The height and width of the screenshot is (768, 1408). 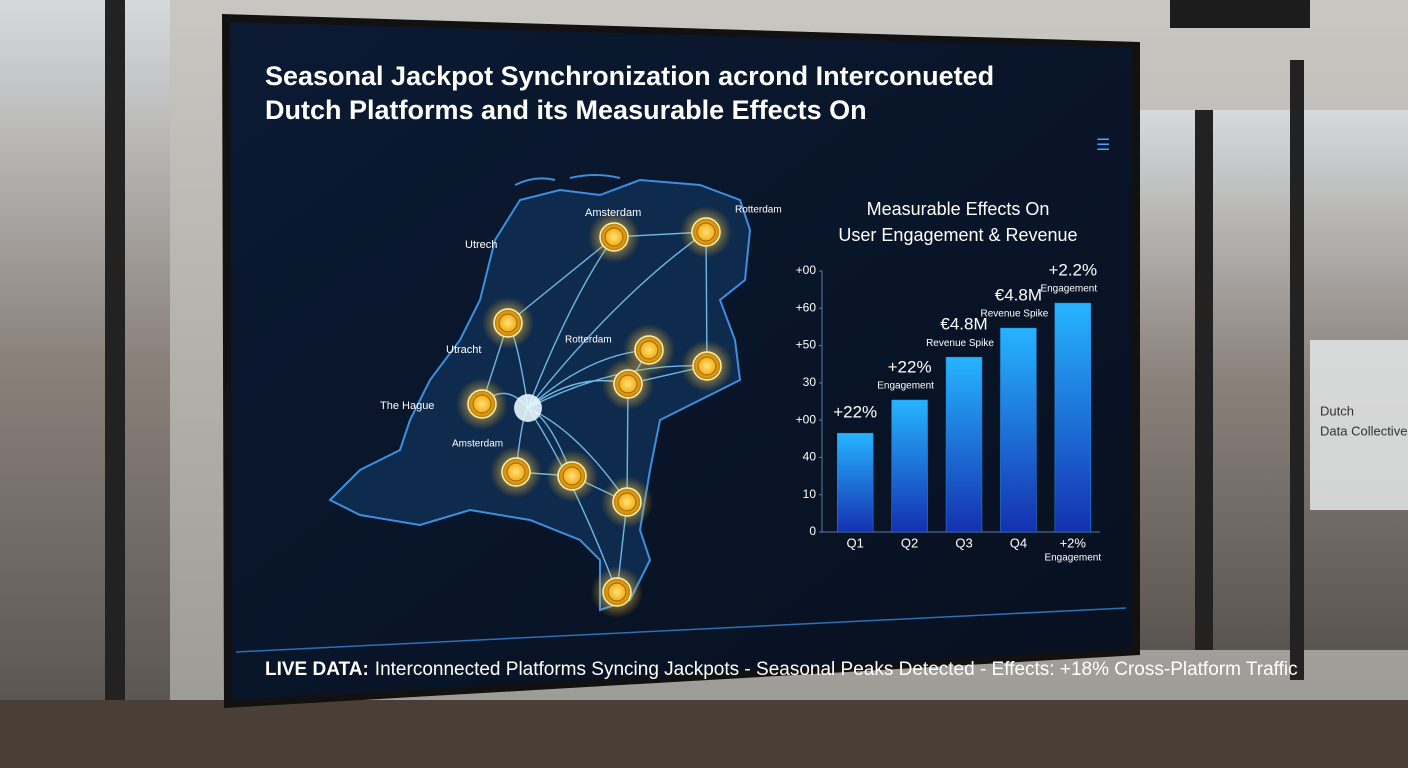 What do you see at coordinates (317, 669) in the screenshot?
I see `ticker-label: LIVE DATA:` at bounding box center [317, 669].